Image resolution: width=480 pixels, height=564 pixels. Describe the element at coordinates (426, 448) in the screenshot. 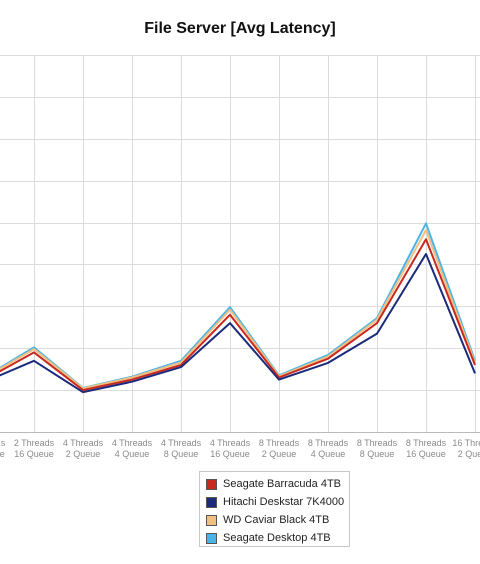

I see `x-tick-label: 8 Threads 16 Queue` at that location.